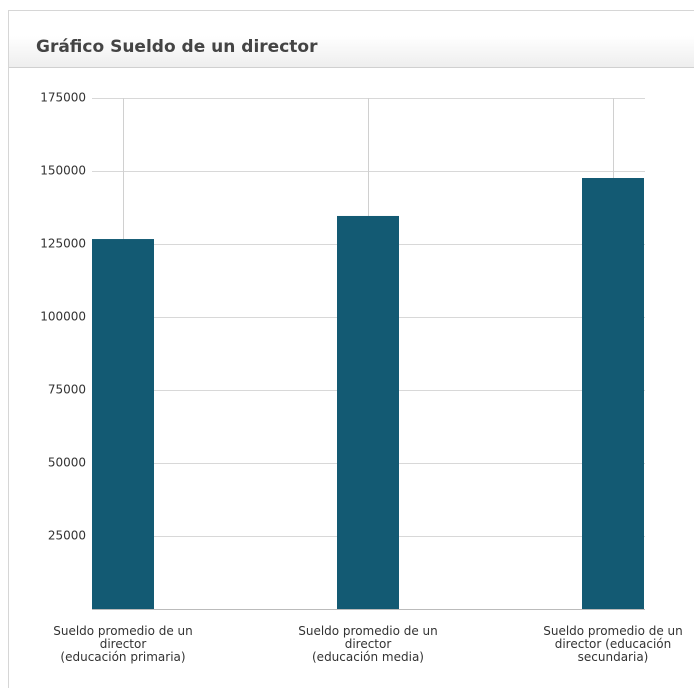  What do you see at coordinates (351, 51) in the screenshot?
I see `panel-header` at bounding box center [351, 51].